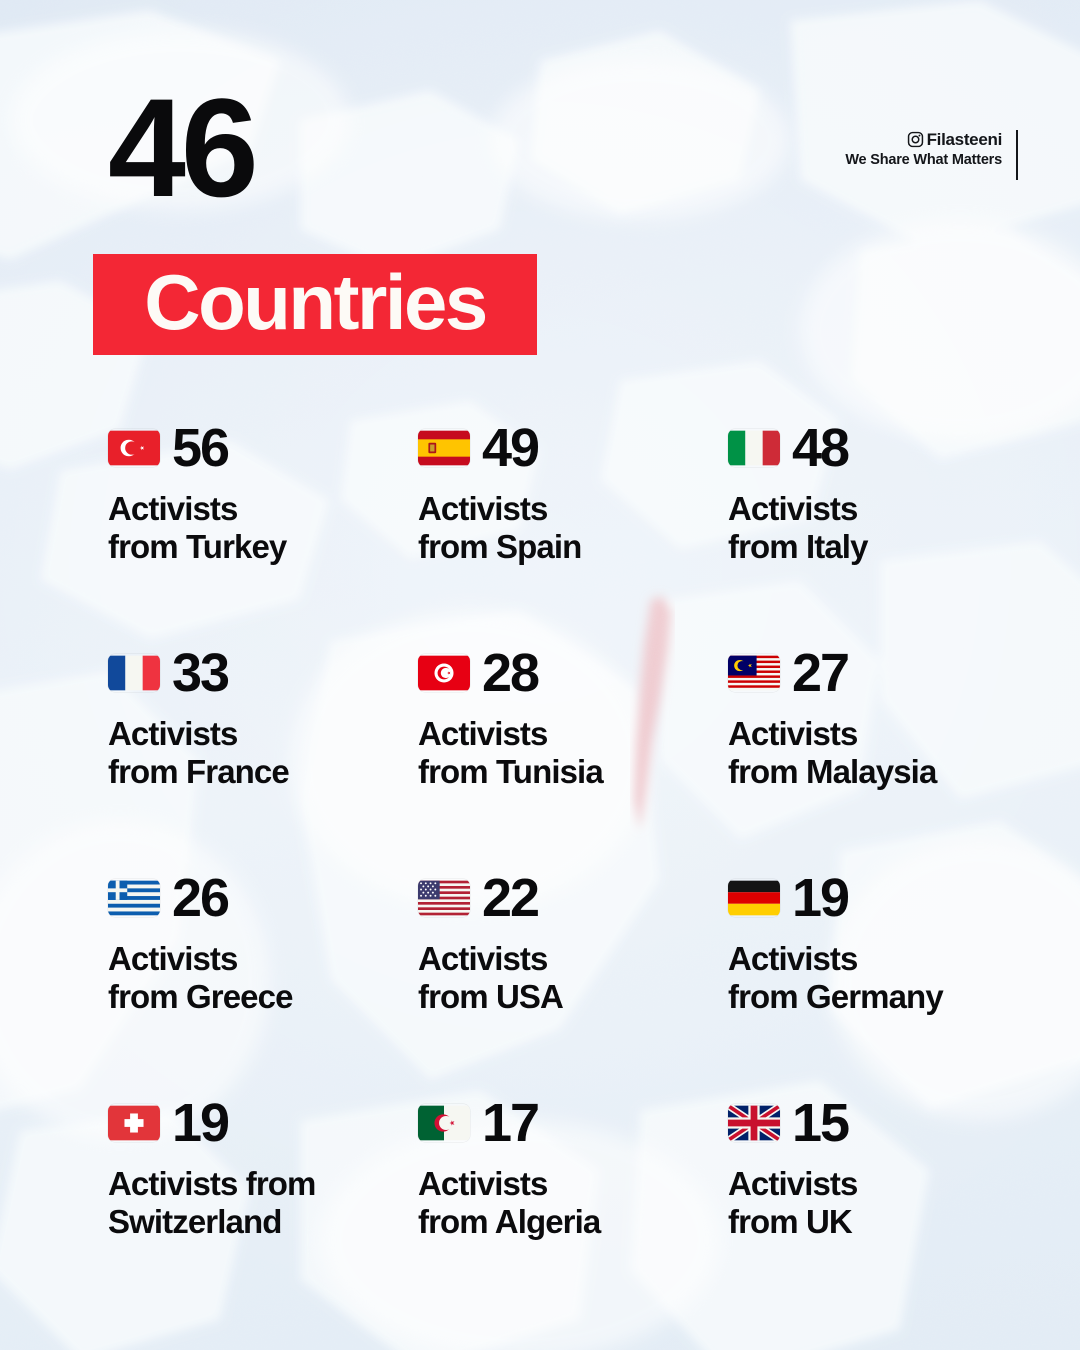 The image size is (1080, 1350). I want to click on activist-count: 15, so click(821, 1123).